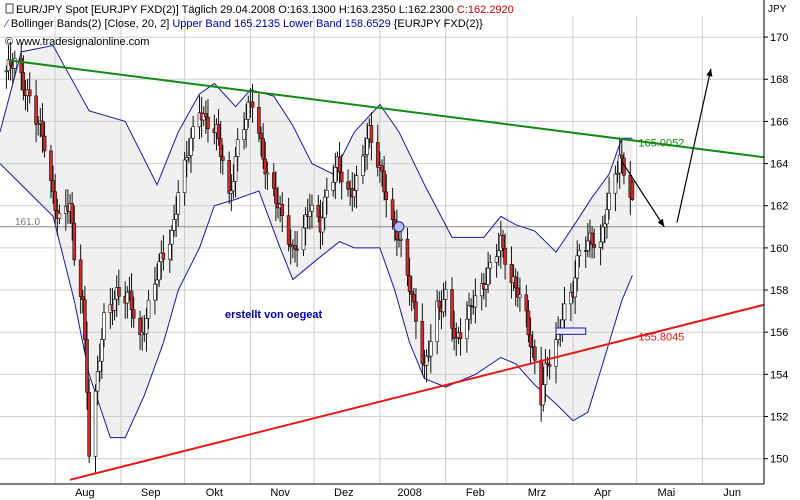 This screenshot has width=800, height=500. Describe the element at coordinates (344, 493) in the screenshot. I see `x-tick-label: Dez` at that location.